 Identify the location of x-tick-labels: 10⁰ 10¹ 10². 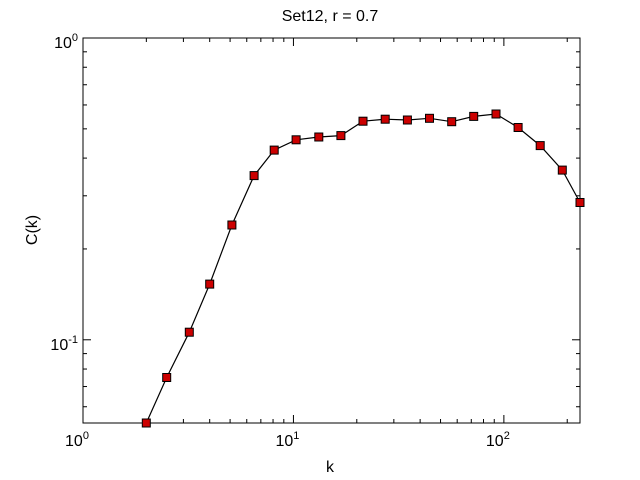
(287, 440).